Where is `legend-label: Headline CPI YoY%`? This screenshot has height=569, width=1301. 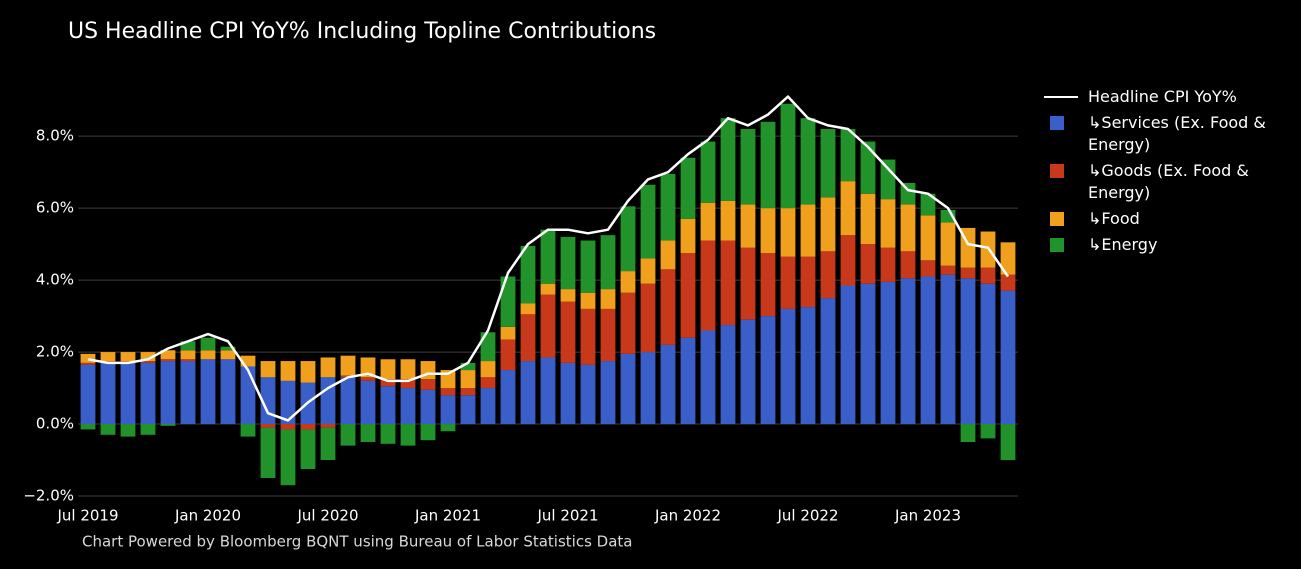 legend-label: Headline CPI YoY% is located at coordinates (1162, 96).